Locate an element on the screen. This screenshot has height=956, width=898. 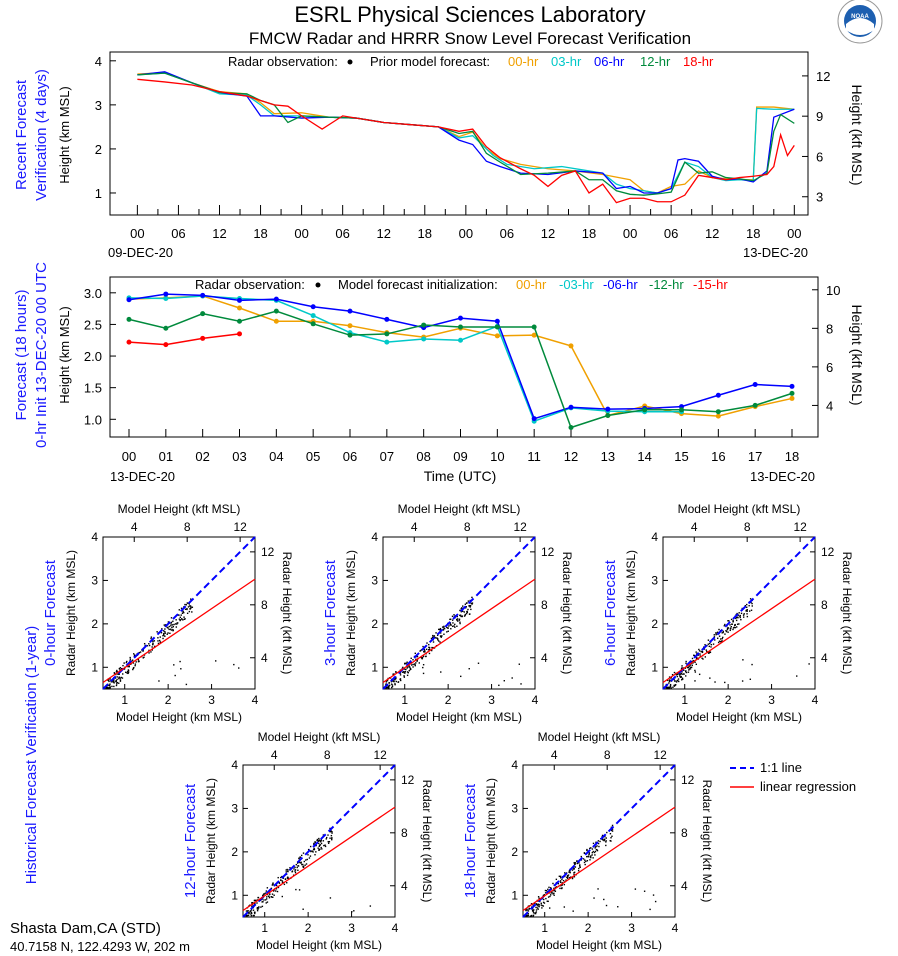
panel2-plot-frame is located at coordinates (464, 357).